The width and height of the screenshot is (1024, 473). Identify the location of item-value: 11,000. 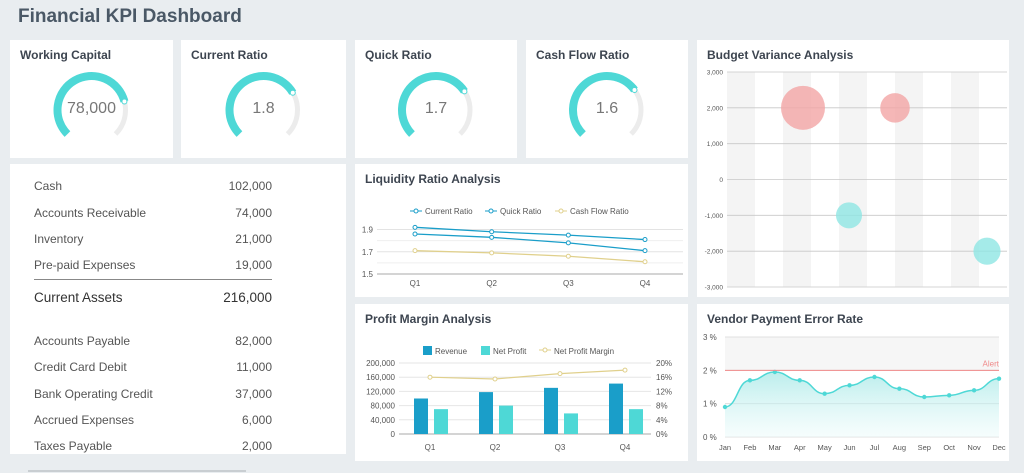
(254, 367).